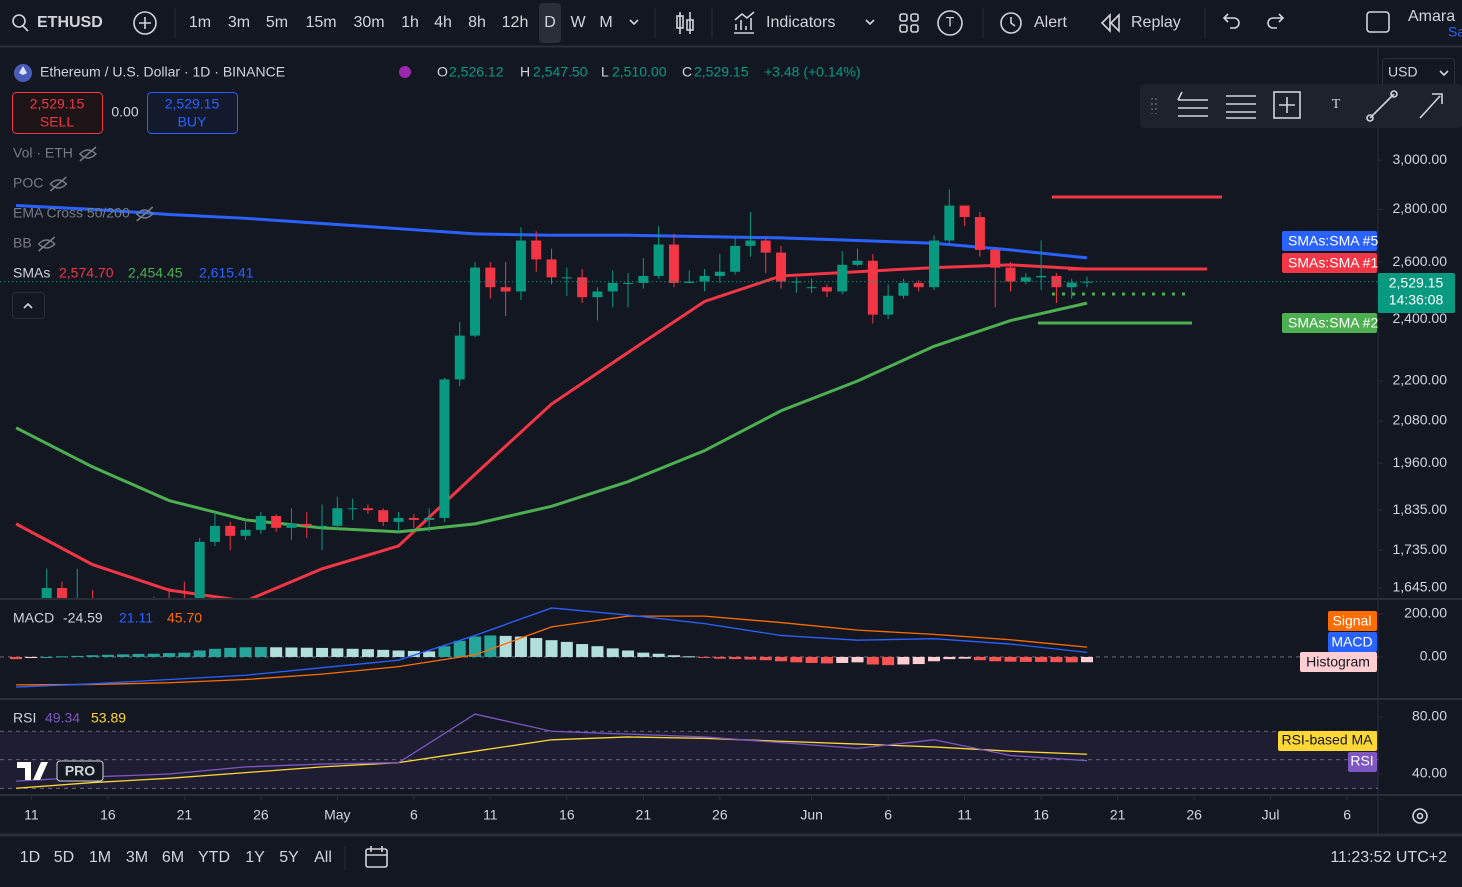 The width and height of the screenshot is (1462, 887). Describe the element at coordinates (70, 22) in the screenshot. I see `symbol: ETHUSD` at that location.